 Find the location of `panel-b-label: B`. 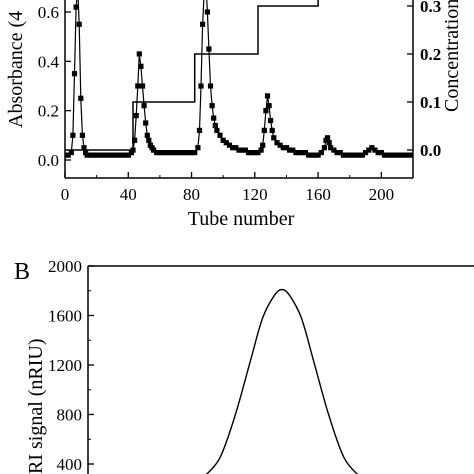

panel-b-label: B is located at coordinates (22, 272).